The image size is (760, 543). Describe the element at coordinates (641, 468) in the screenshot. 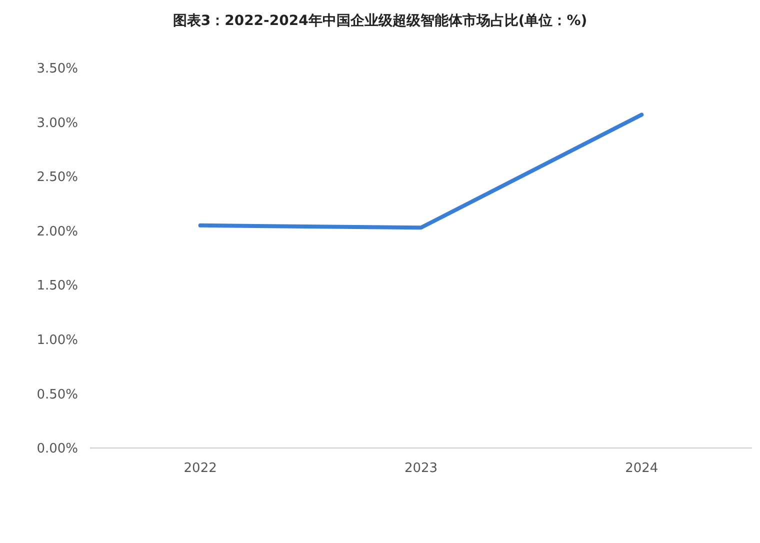

I see `x-tick-label: 2024` at that location.